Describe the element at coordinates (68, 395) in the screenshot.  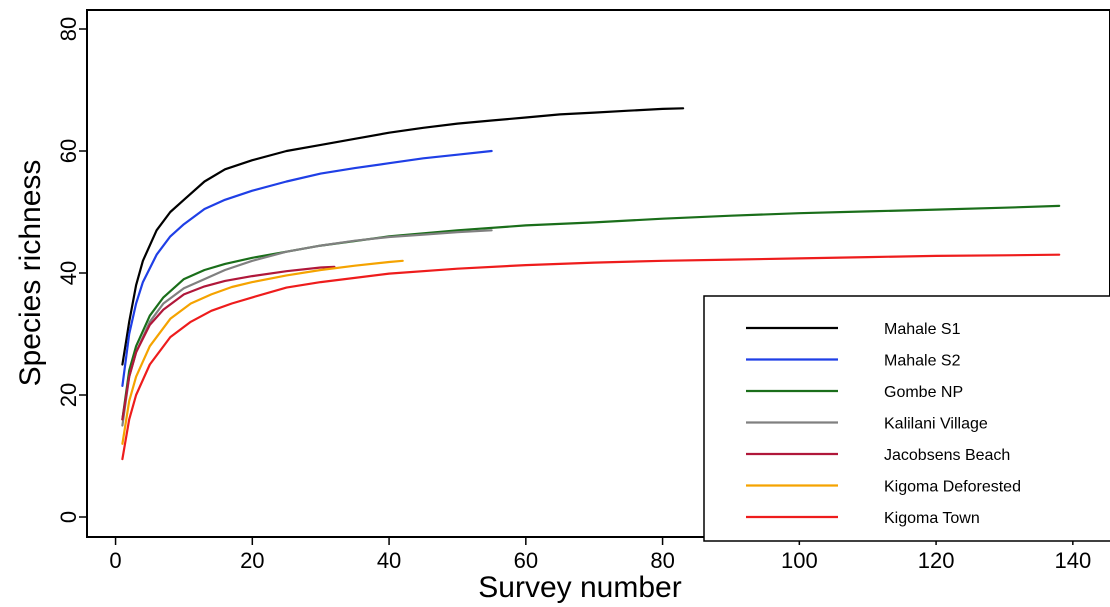
I see `y-tick-label: 20` at that location.